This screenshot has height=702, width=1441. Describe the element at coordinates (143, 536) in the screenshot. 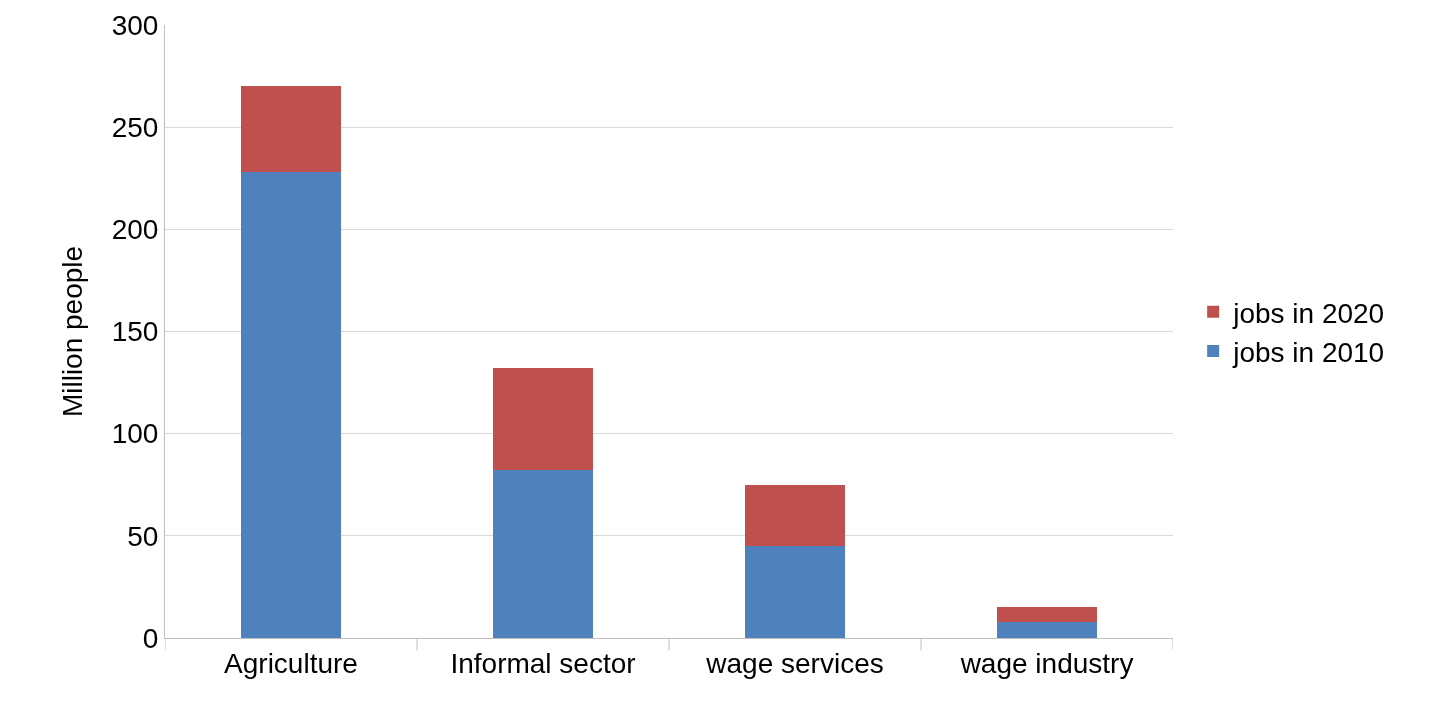

I see `y-tick-label: 50` at that location.